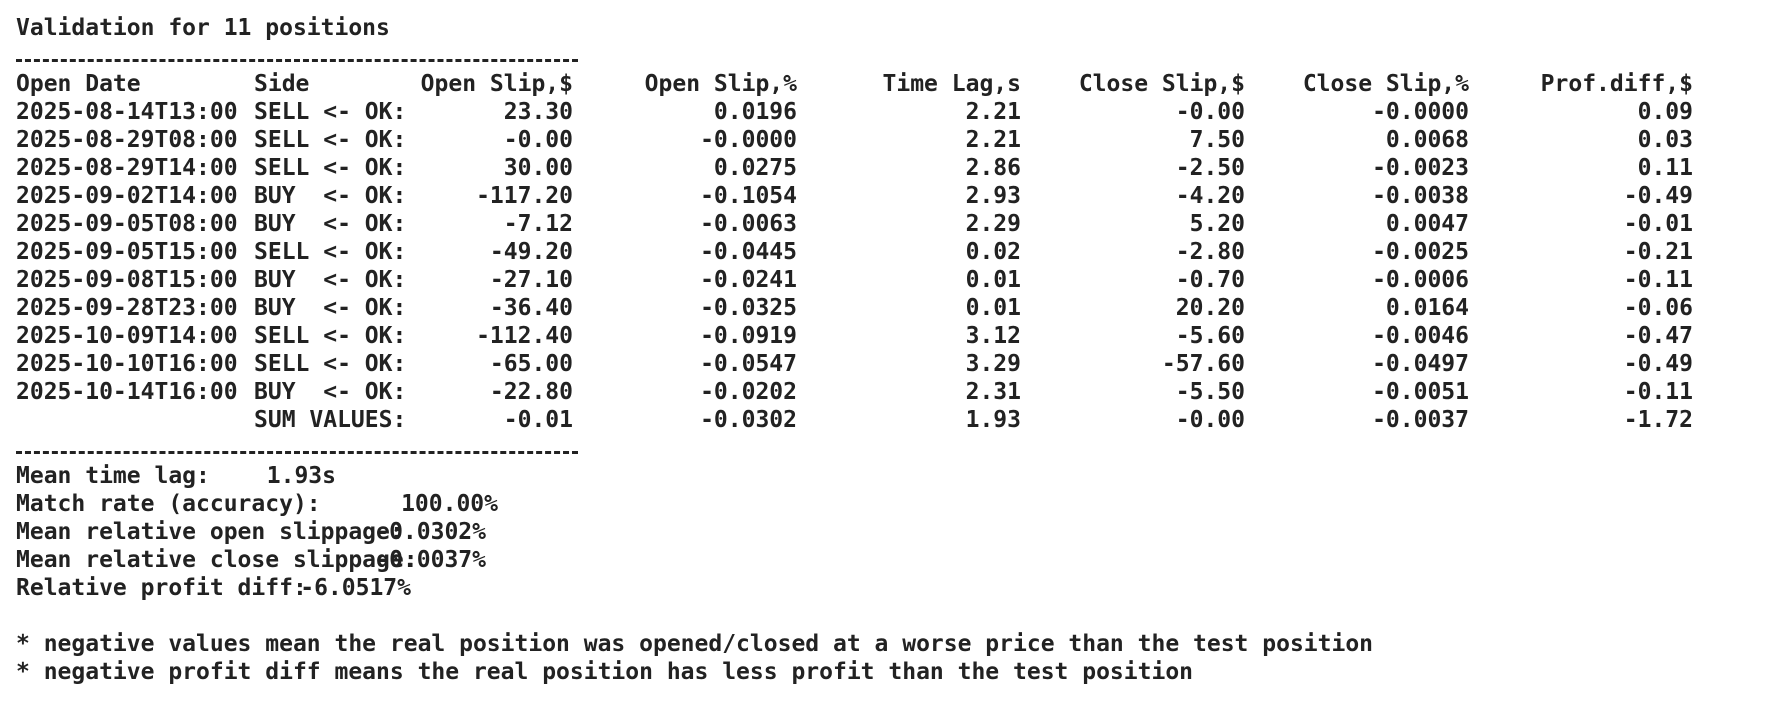 The width and height of the screenshot is (1776, 704). I want to click on row-open-slip-pct: -0.0325, so click(748, 308).